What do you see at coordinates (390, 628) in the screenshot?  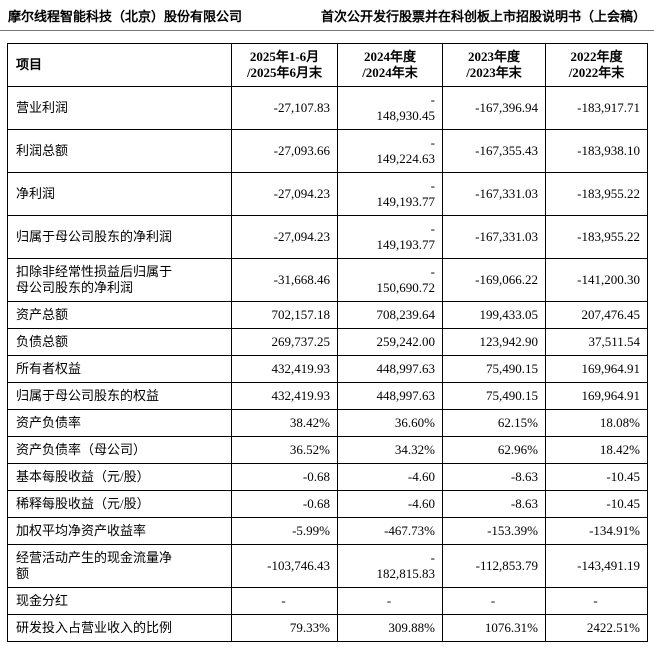 I see `value-cell: 309.88%` at bounding box center [390, 628].